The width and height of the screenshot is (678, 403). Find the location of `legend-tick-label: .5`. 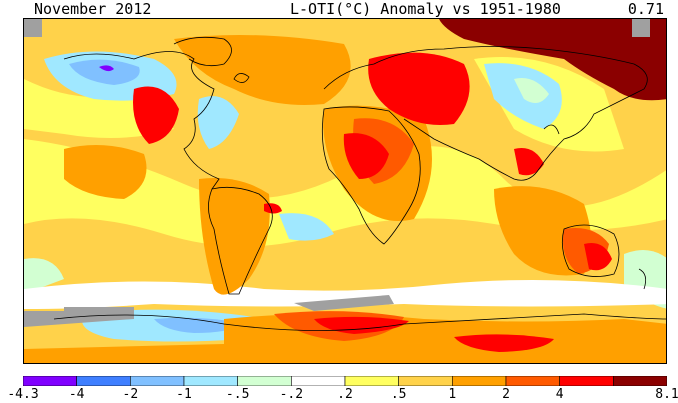

legend-tick-label: .5 is located at coordinates (398, 394).